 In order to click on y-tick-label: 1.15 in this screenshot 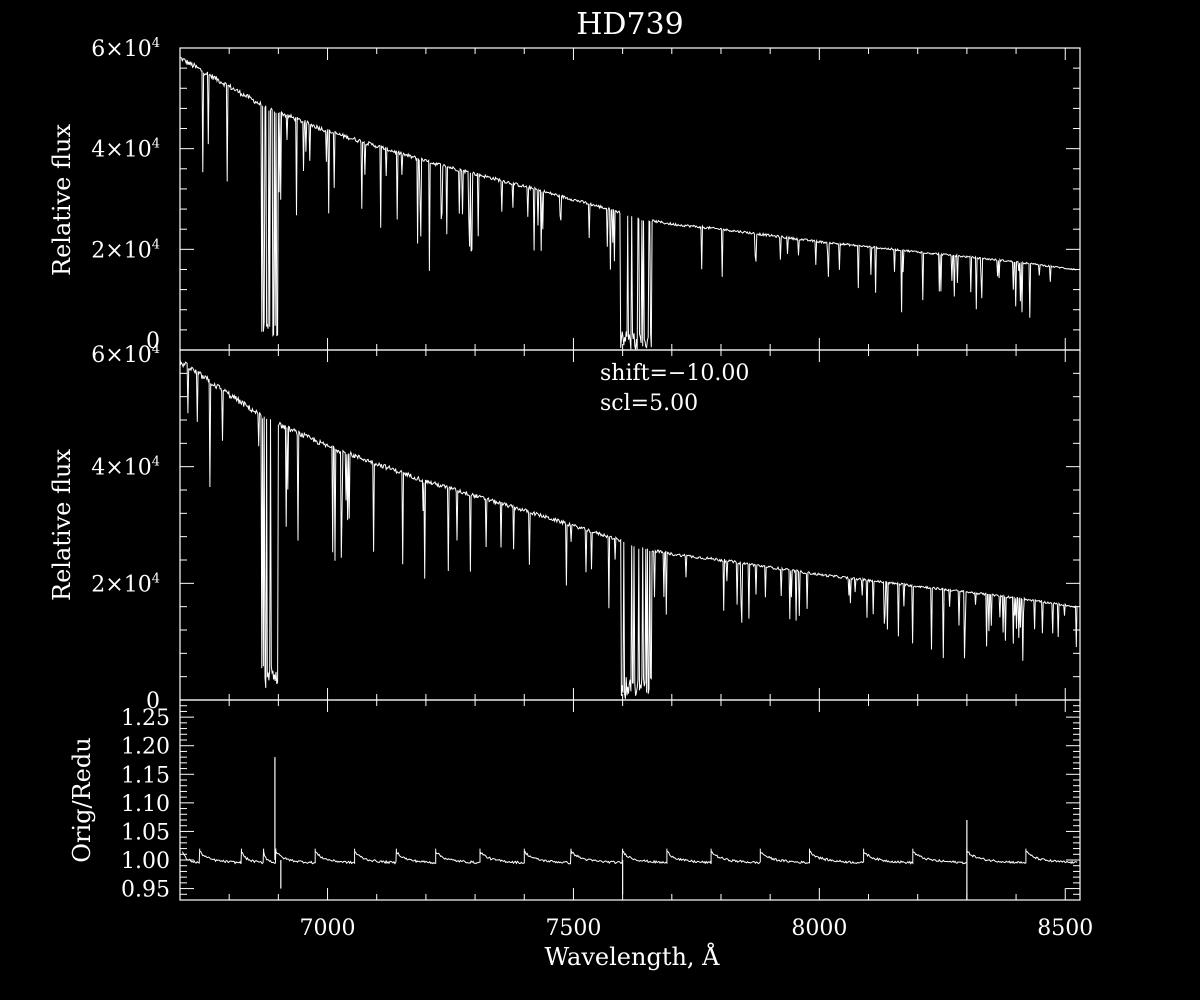, I will do `click(145, 775)`.